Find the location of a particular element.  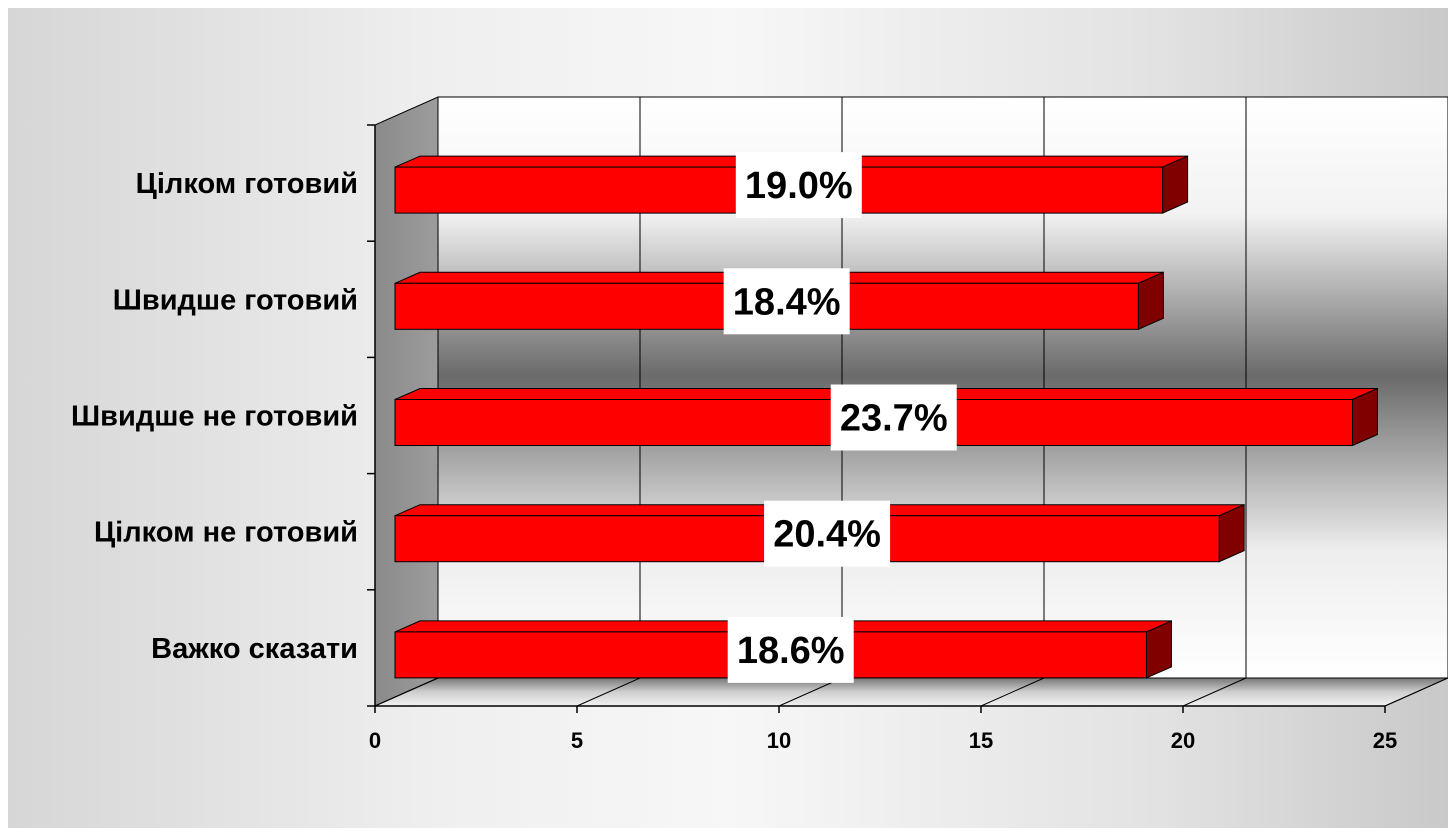

data-label: 20.4% is located at coordinates (827, 535).